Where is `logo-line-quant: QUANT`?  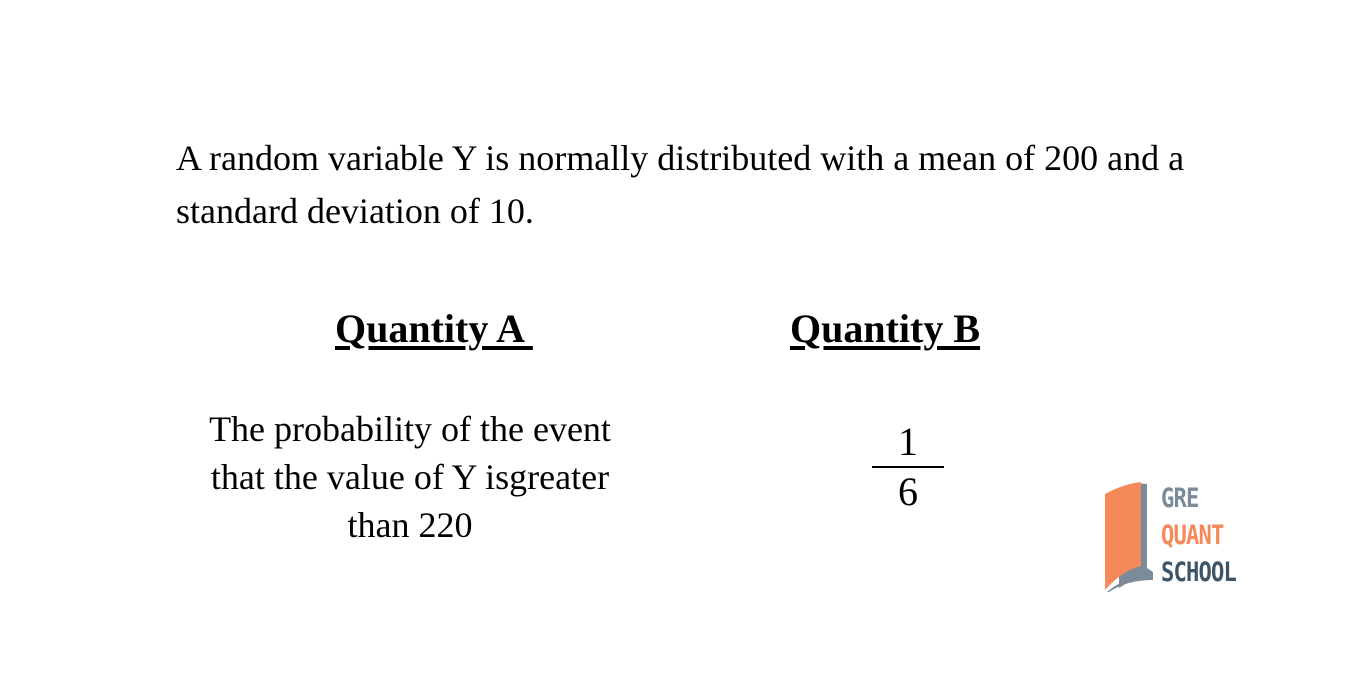 logo-line-quant: QUANT is located at coordinates (1192, 535).